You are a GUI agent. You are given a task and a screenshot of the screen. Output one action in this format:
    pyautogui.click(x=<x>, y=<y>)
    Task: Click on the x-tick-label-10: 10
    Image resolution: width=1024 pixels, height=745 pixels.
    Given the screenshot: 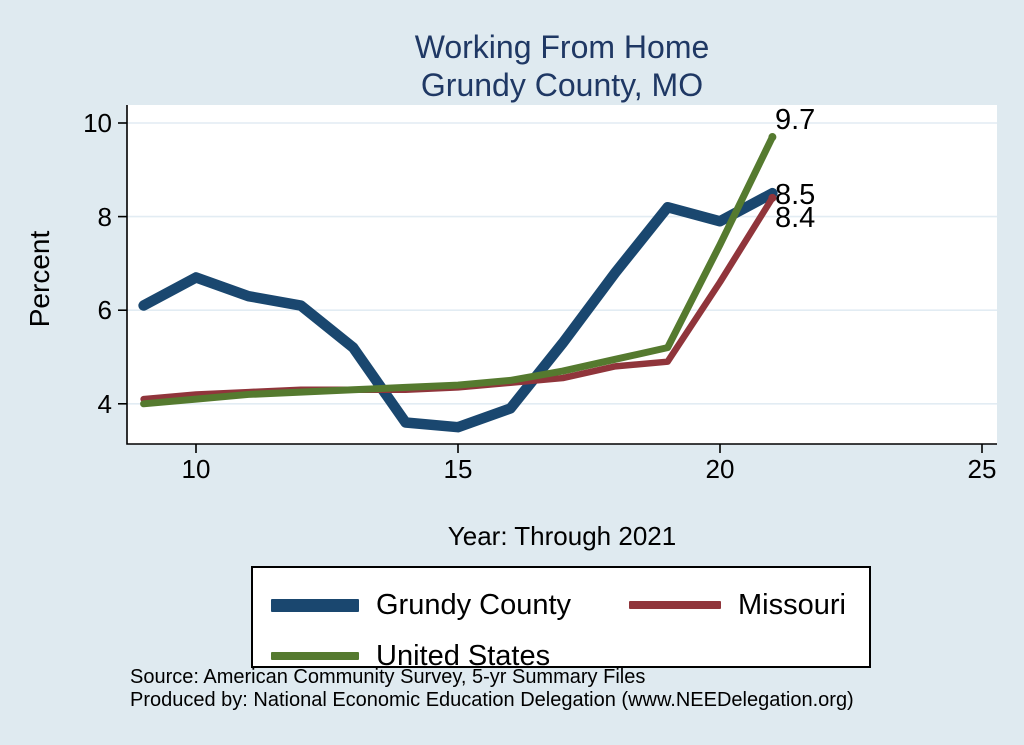 What is the action you would take?
    pyautogui.click(x=196, y=469)
    